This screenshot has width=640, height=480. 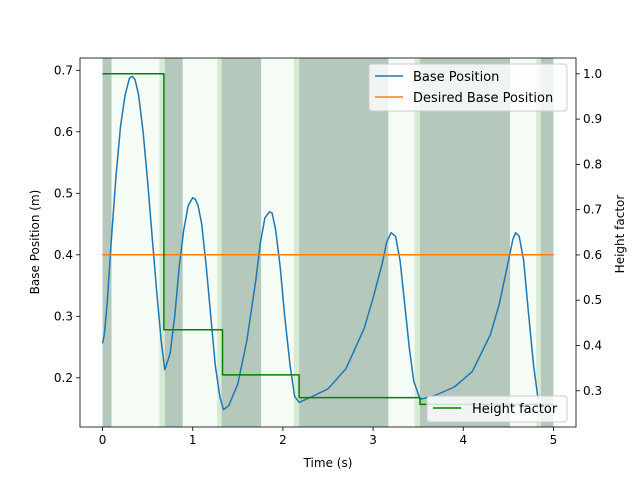 What do you see at coordinates (592, 119) in the screenshot?
I see `y2-tick-label: 0.9` at bounding box center [592, 119].